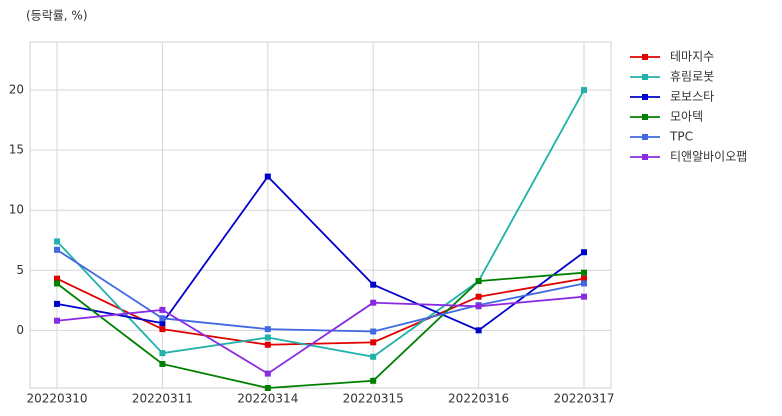  I want to click on y-tick-label: 10, so click(16, 210).